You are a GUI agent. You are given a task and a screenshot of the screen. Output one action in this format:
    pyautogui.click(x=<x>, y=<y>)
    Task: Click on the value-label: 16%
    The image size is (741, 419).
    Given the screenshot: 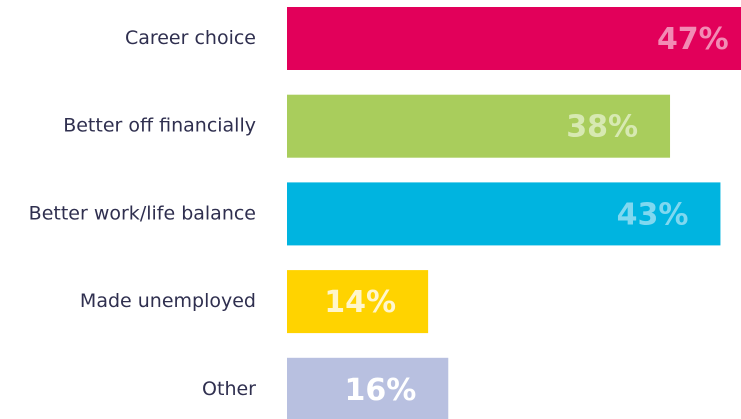 What is the action you would take?
    pyautogui.click(x=380, y=390)
    